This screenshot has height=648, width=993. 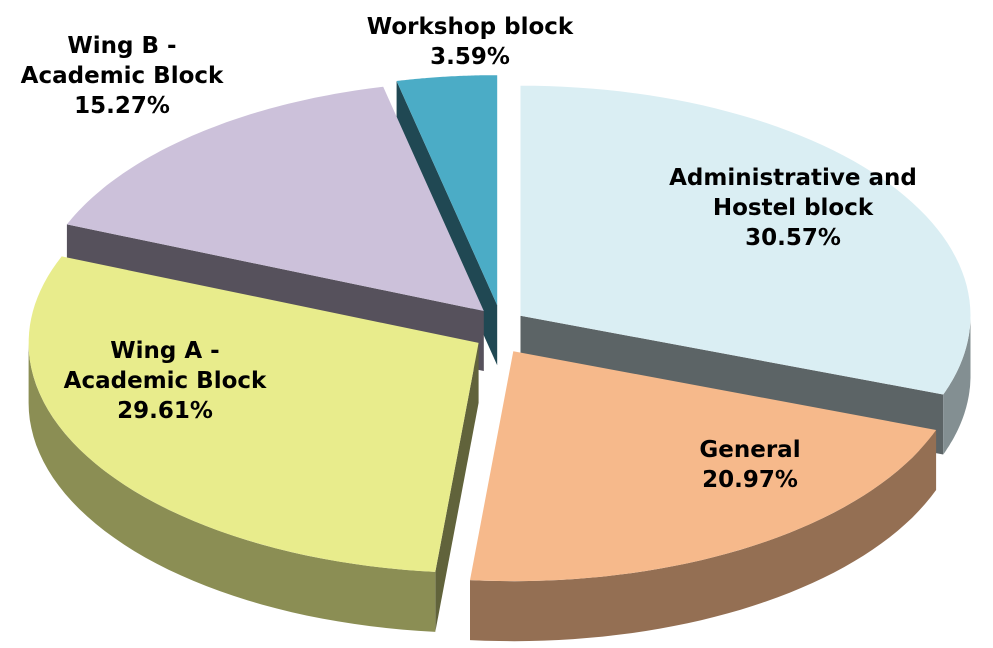 What do you see at coordinates (793, 193) in the screenshot?
I see `category-label: Administrative and Hostel block` at bounding box center [793, 193].